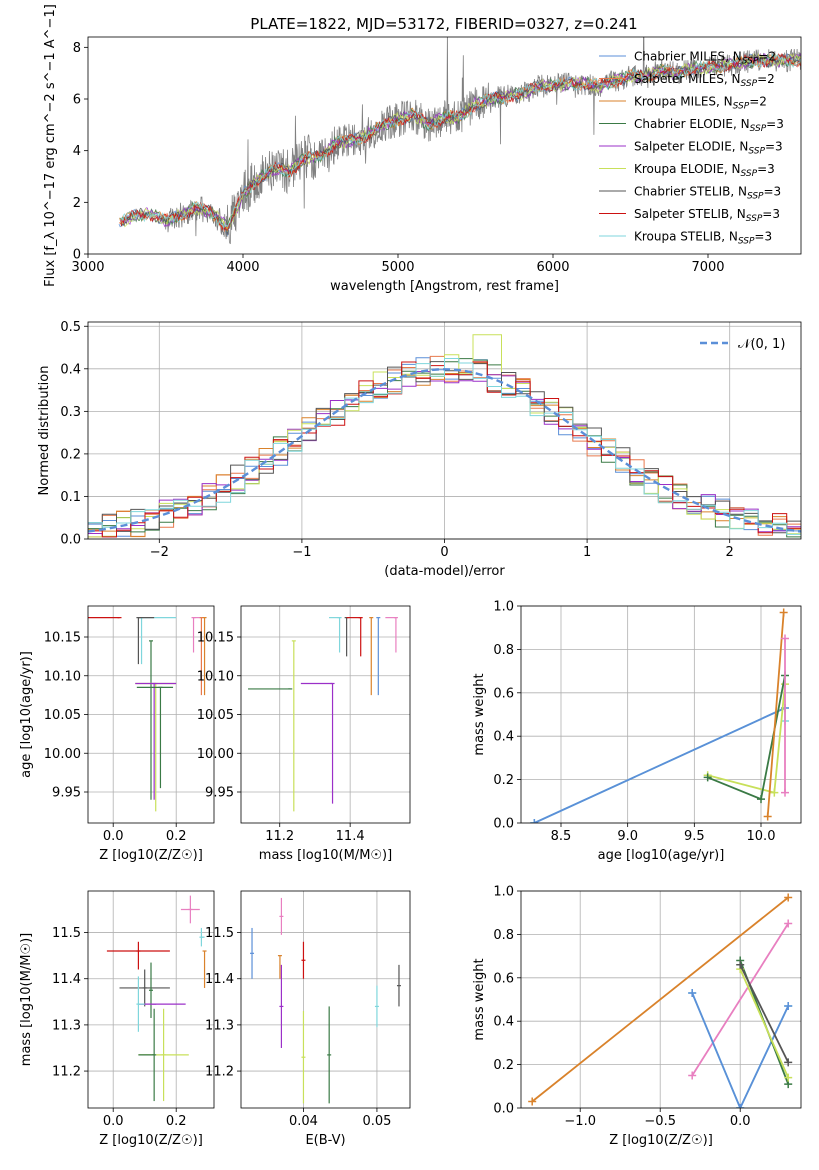  I want to click on plot-area-spectrum, so click(459, 141).